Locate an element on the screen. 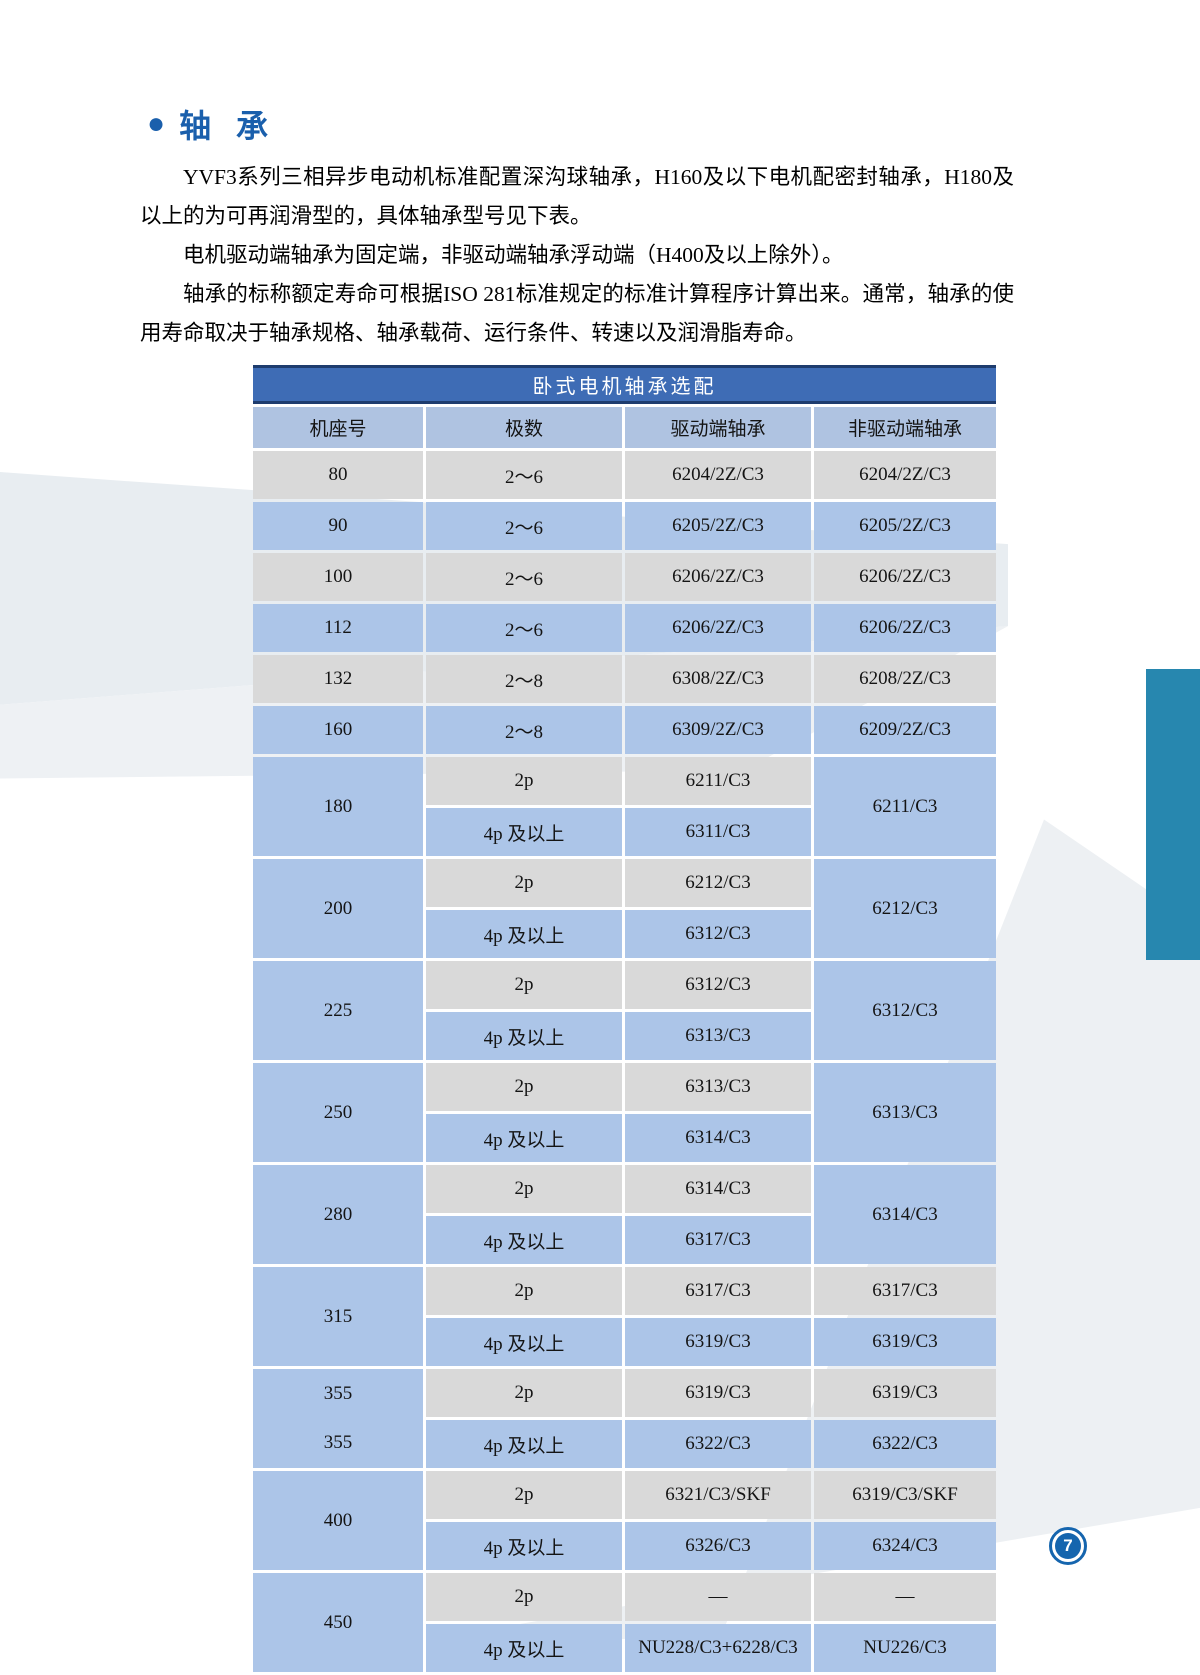 The image size is (1200, 1675). paragraph: 电机驱动端轴承为固定端，非驱动端轴承浮动端（H400及以上除外）。 is located at coordinates (513, 255).